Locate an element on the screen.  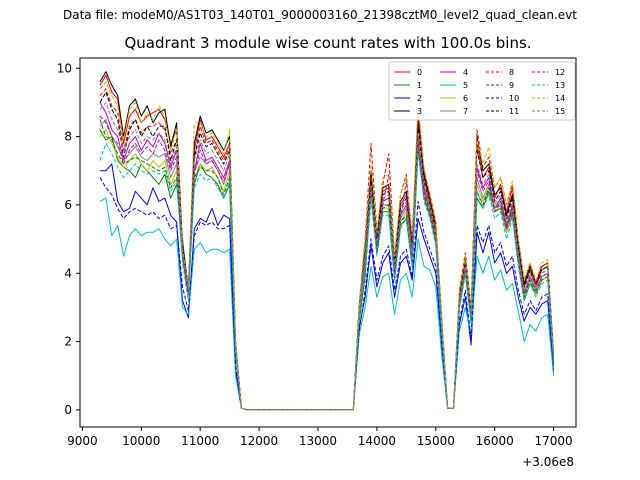
legend-label-10: 10 is located at coordinates (514, 98).